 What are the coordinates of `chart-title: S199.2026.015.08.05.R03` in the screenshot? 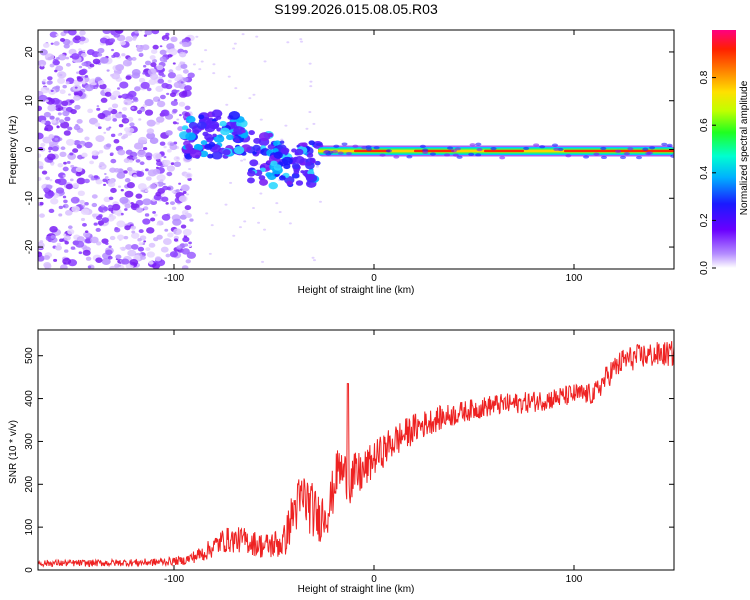 It's located at (356, 9).